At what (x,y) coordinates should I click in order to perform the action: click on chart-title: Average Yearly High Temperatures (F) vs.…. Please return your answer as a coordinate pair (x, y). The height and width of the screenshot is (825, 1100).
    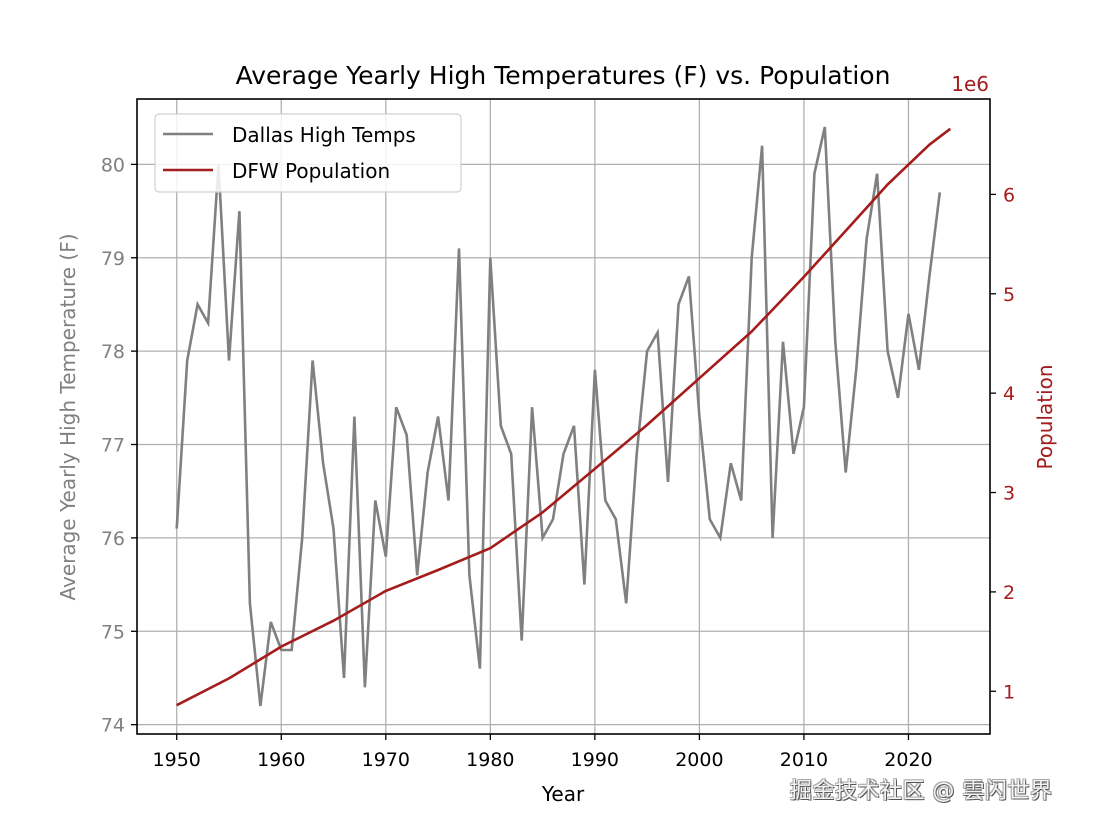
    Looking at the image, I should click on (563, 75).